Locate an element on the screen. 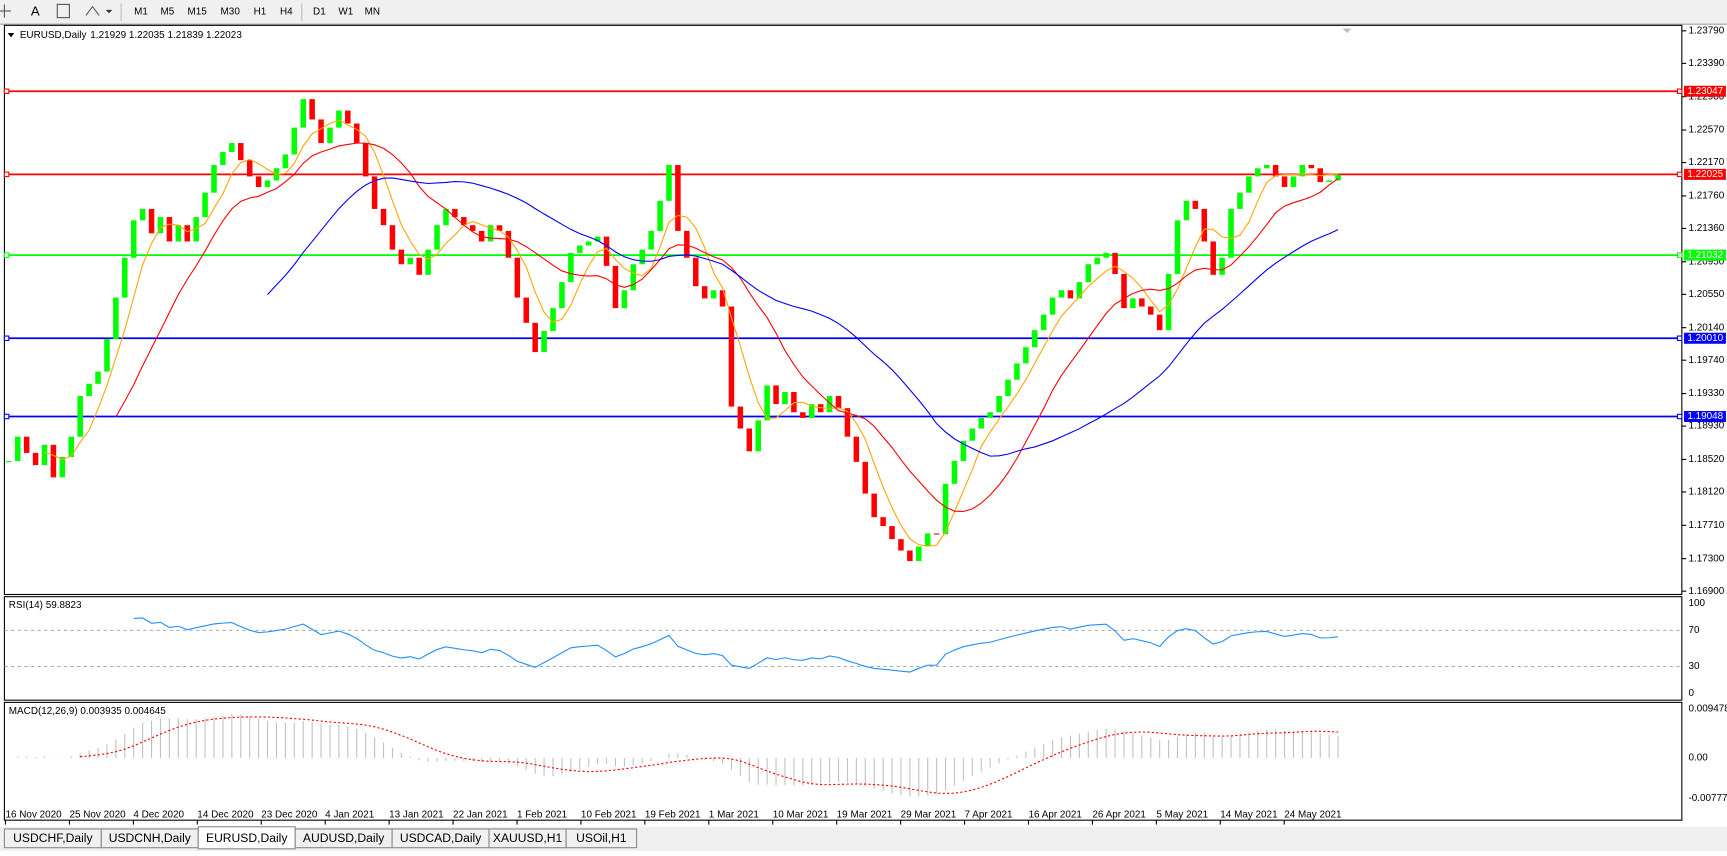 The width and height of the screenshot is (1727, 856). timeframe-button: W1 is located at coordinates (345, 12).